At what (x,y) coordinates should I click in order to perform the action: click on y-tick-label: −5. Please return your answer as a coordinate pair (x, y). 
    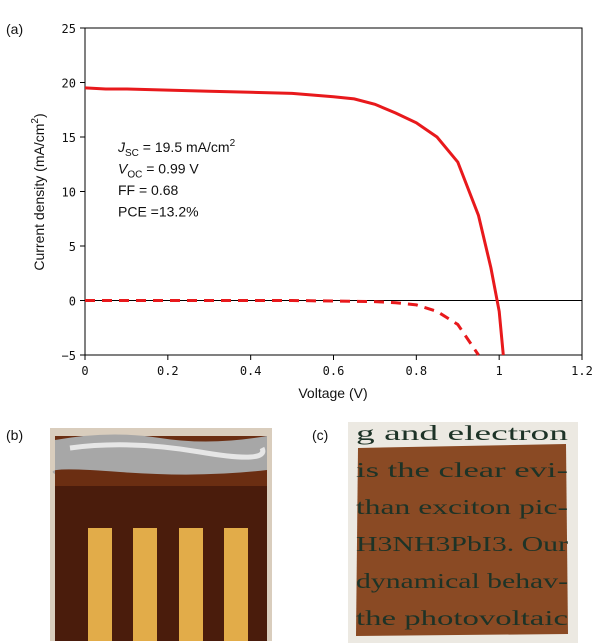
    Looking at the image, I should click on (69, 356).